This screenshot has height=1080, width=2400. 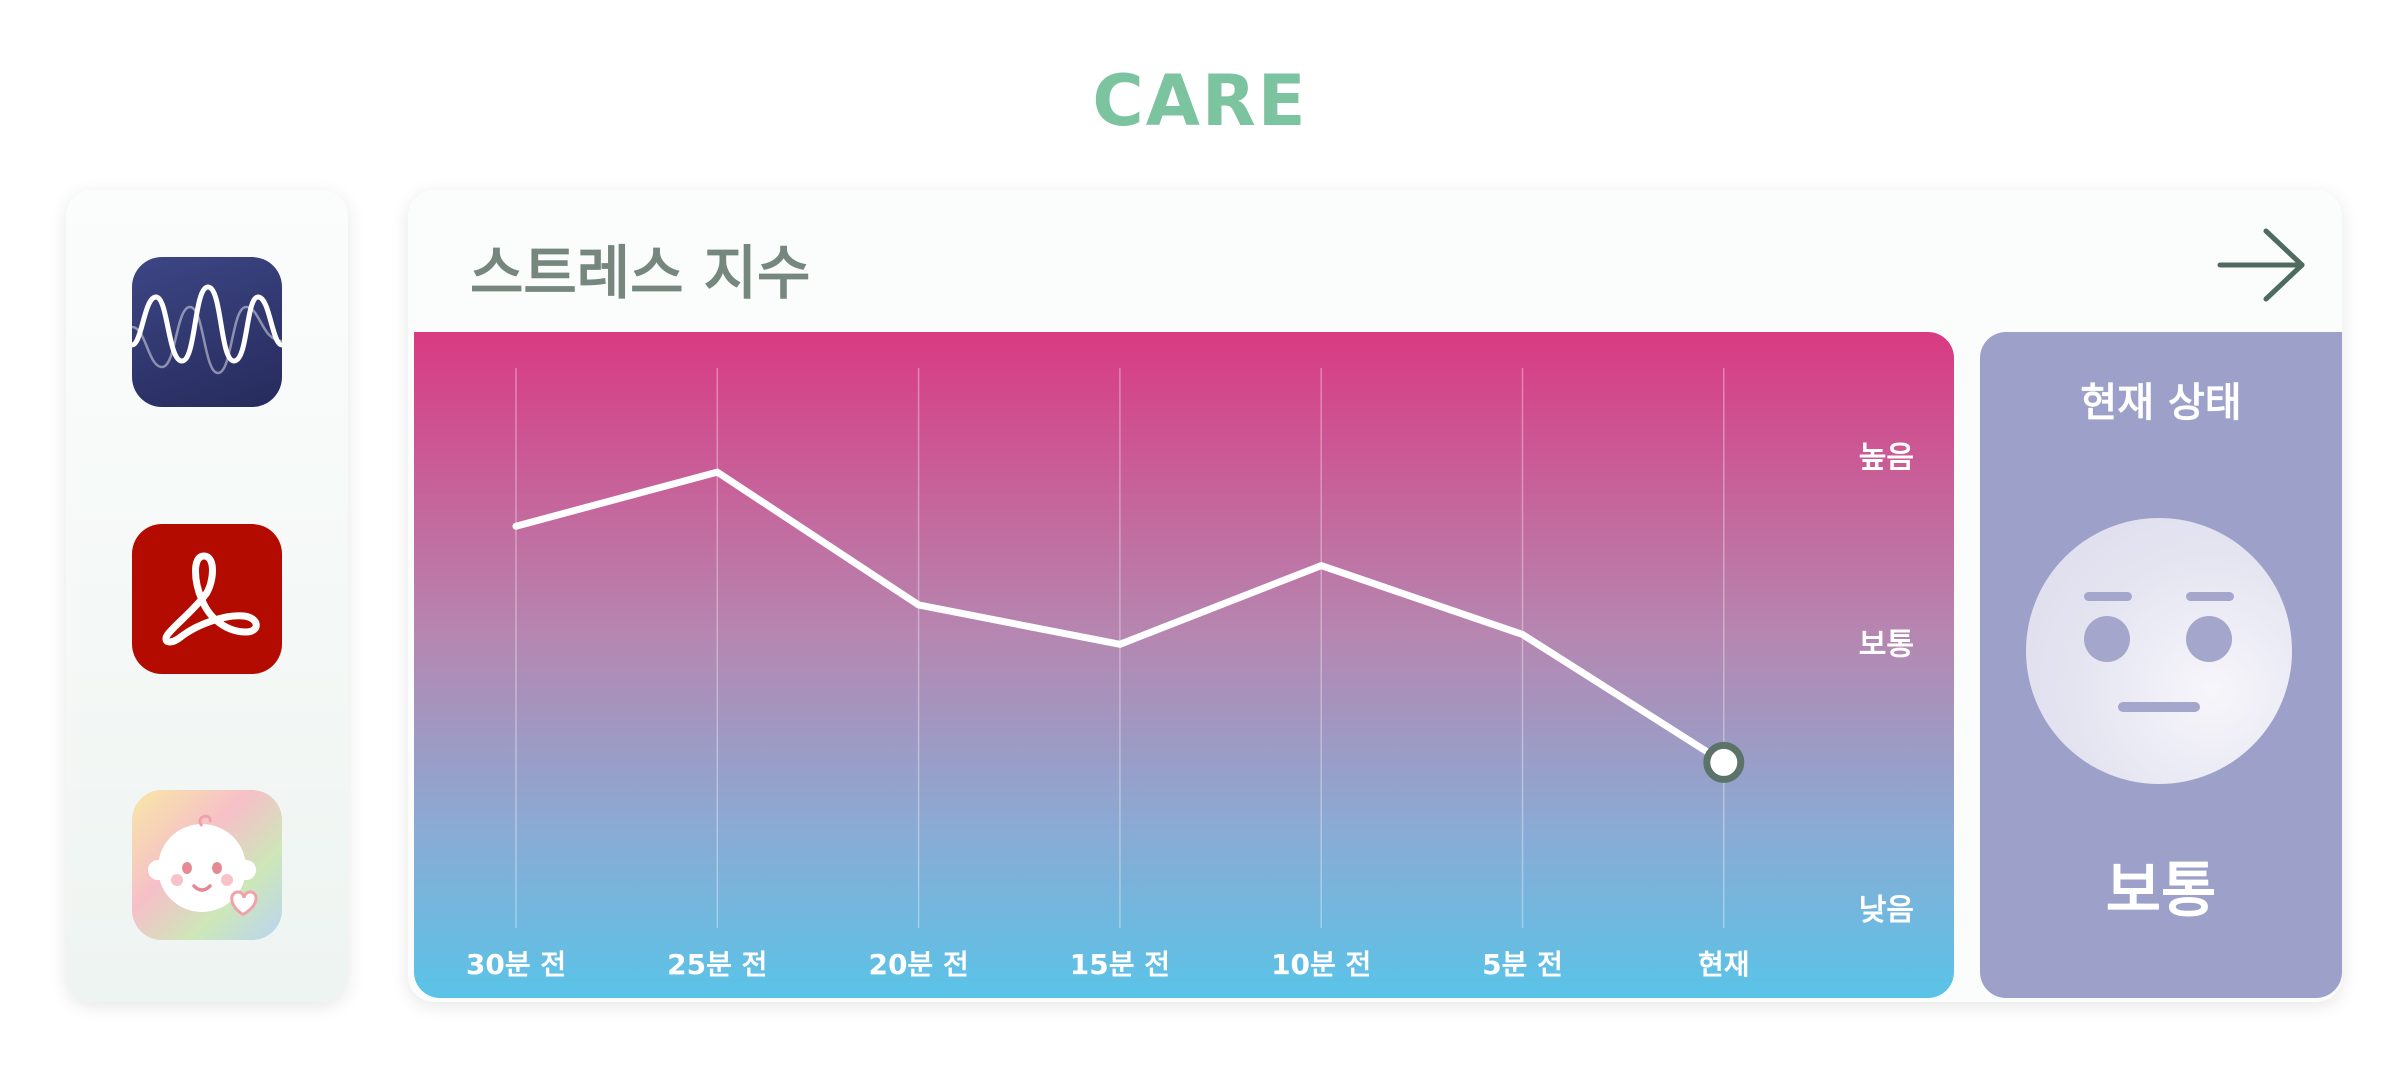 What do you see at coordinates (2161, 403) in the screenshot?
I see `current-status-title: 현재 상태` at bounding box center [2161, 403].